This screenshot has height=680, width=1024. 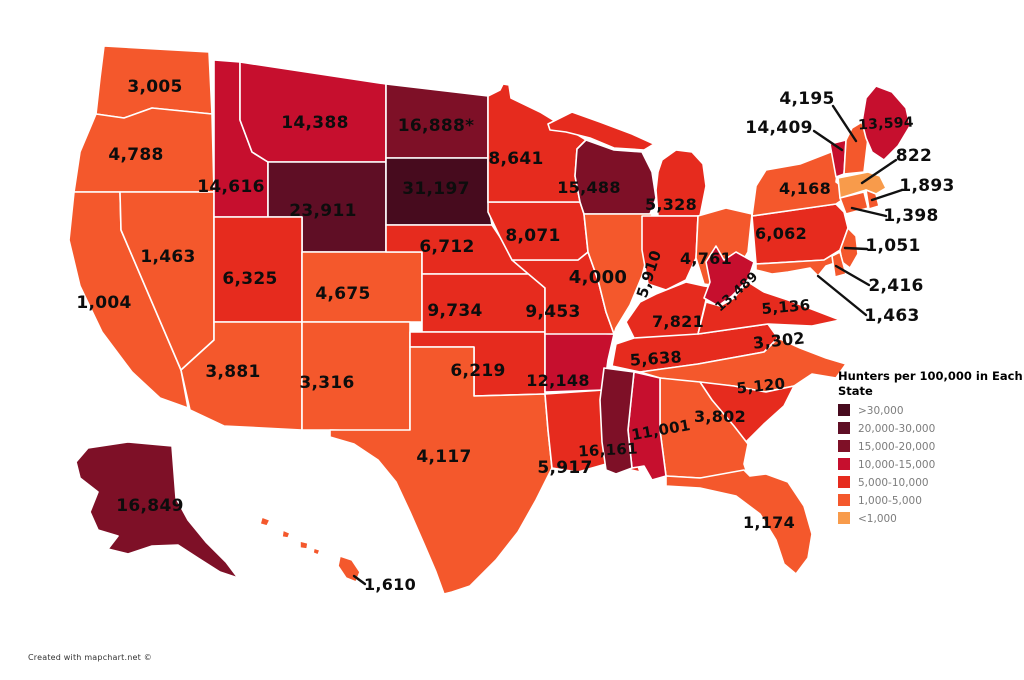 I want to click on value-label-new-mexico: 3,316, so click(x=326, y=383).